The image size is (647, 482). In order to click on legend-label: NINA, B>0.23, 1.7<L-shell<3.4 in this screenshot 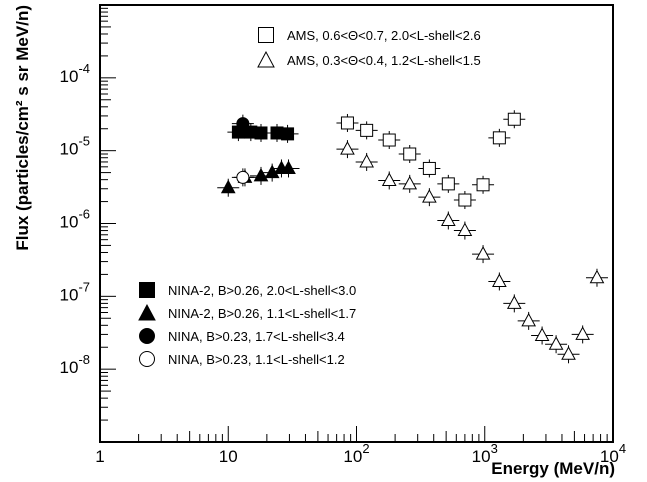, I will do `click(256, 336)`.